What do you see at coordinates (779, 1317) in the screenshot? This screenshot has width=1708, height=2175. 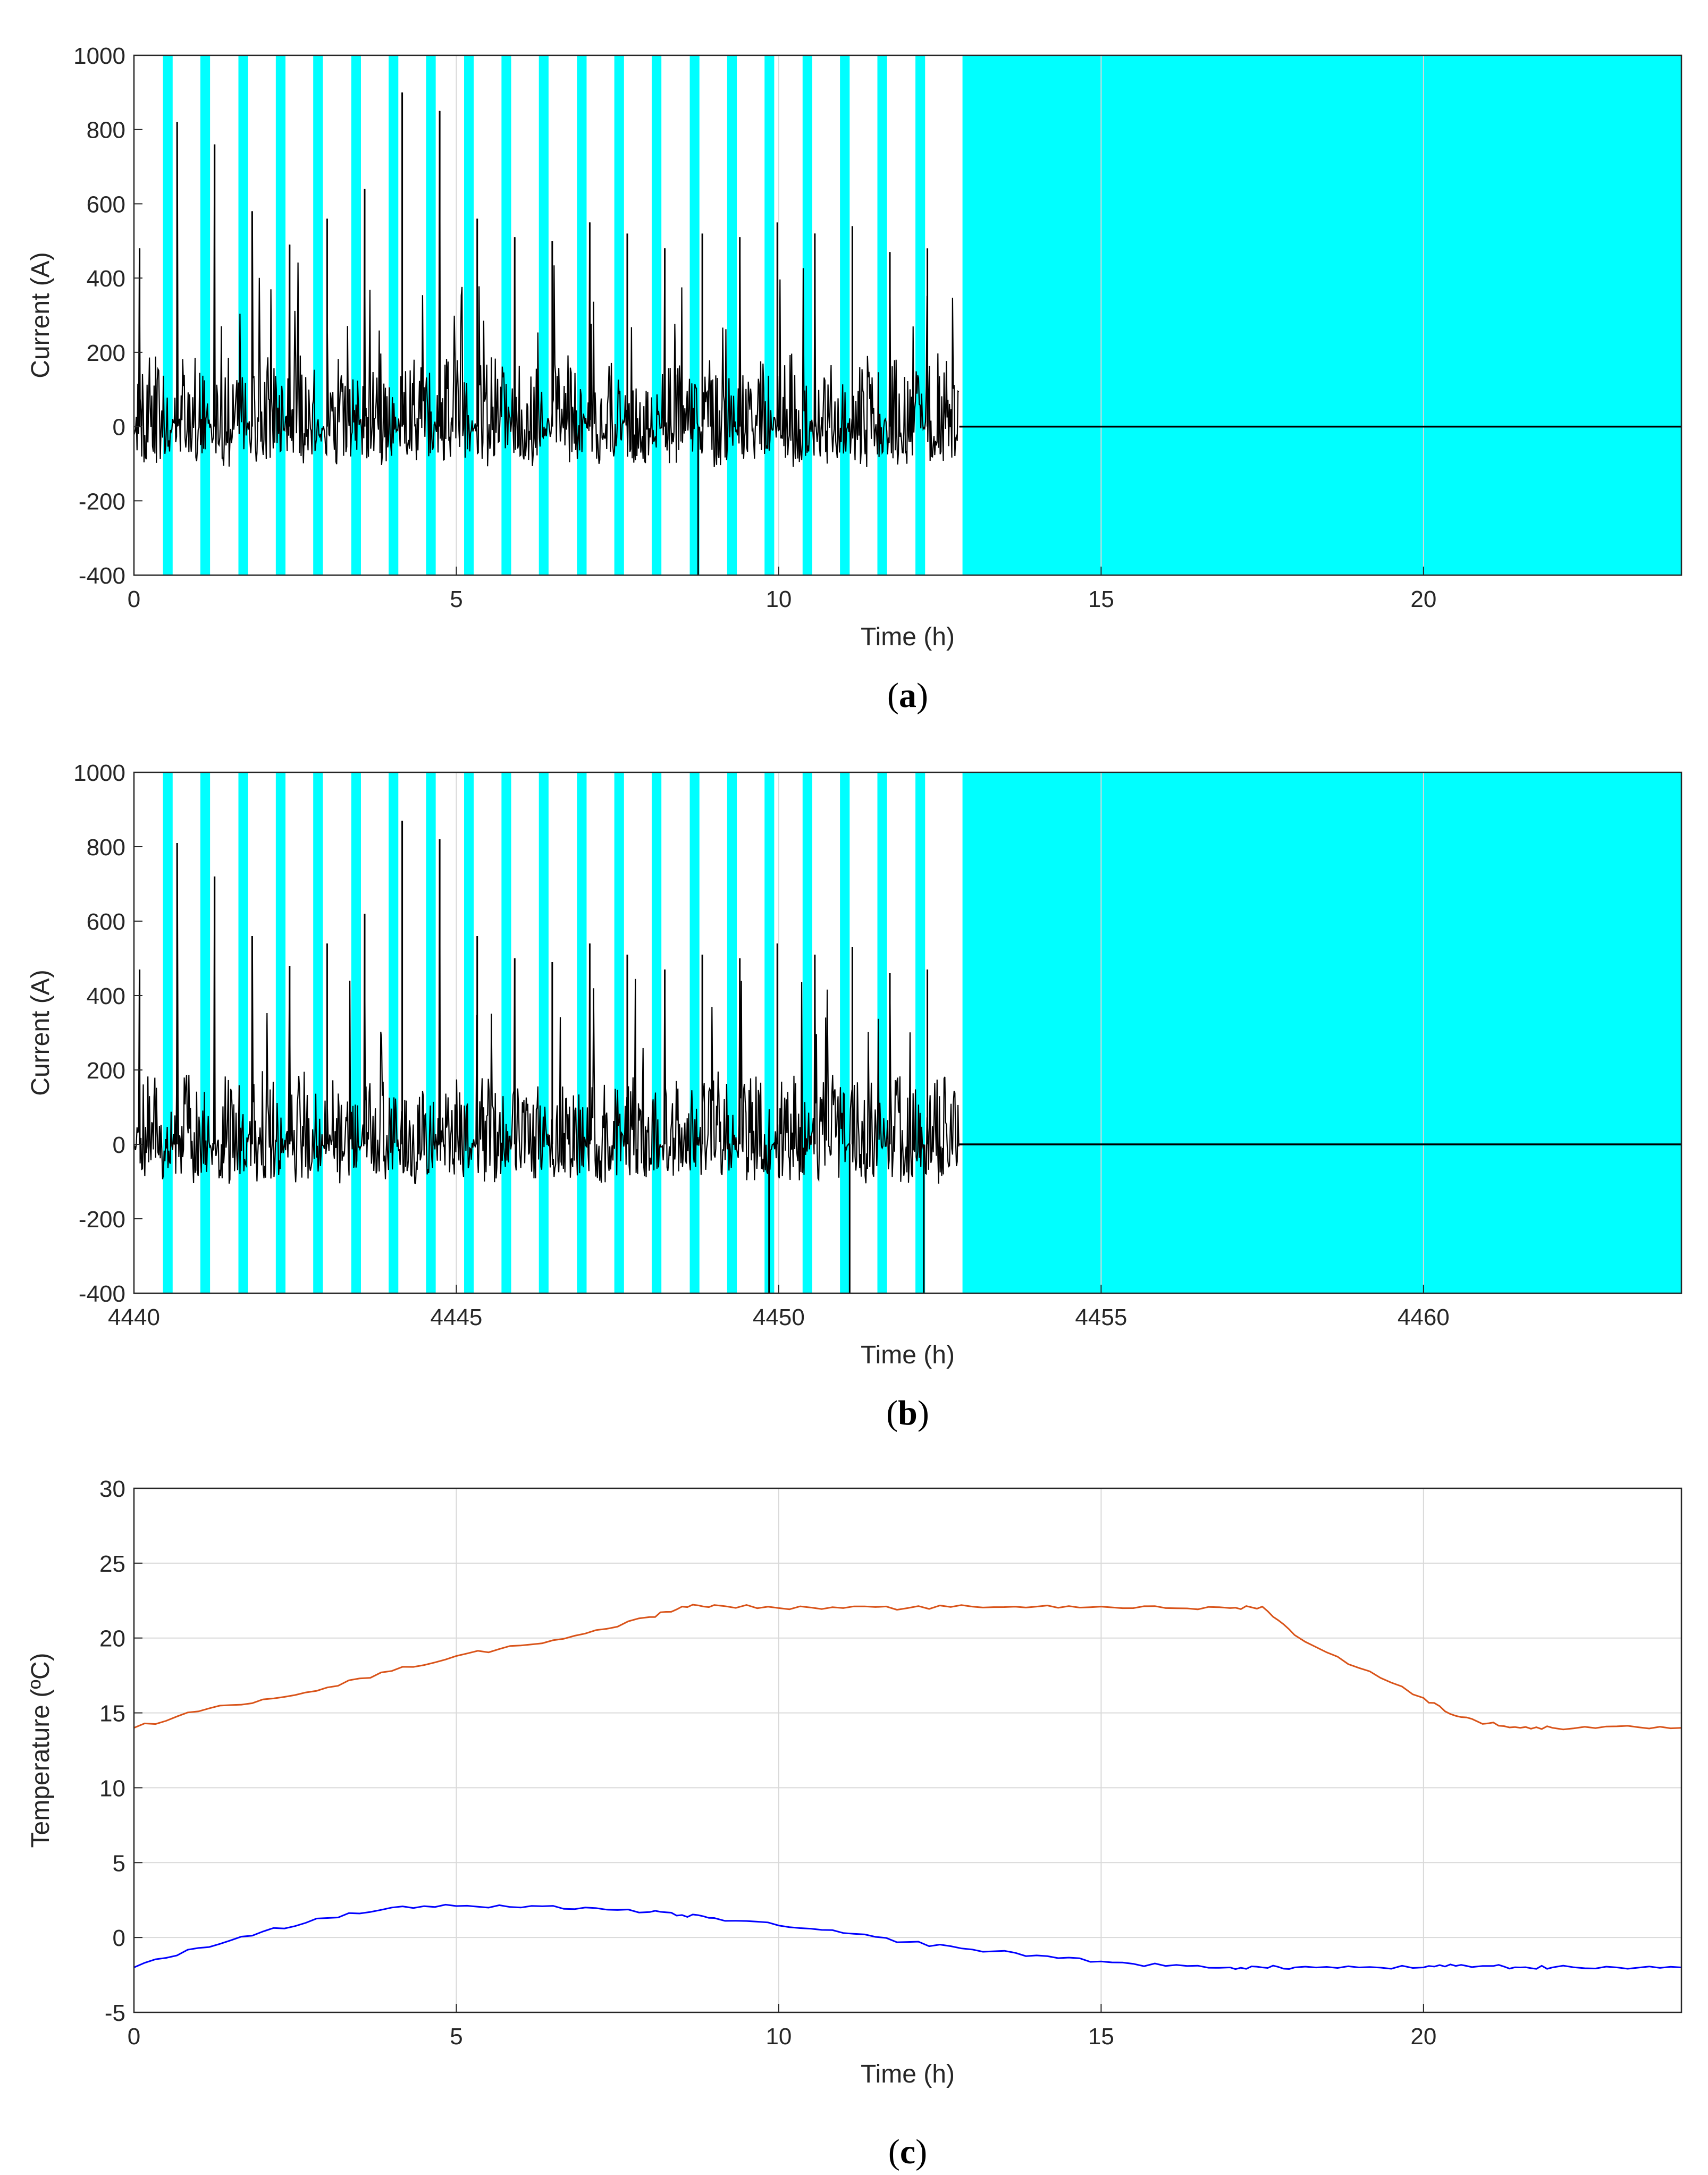 I see `x-tick-label: 4450` at bounding box center [779, 1317].